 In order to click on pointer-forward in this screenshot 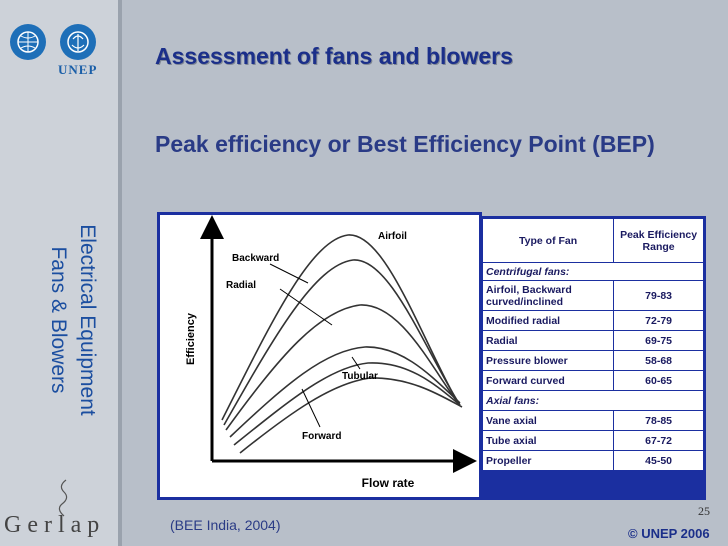, I will do `click(311, 408)`.